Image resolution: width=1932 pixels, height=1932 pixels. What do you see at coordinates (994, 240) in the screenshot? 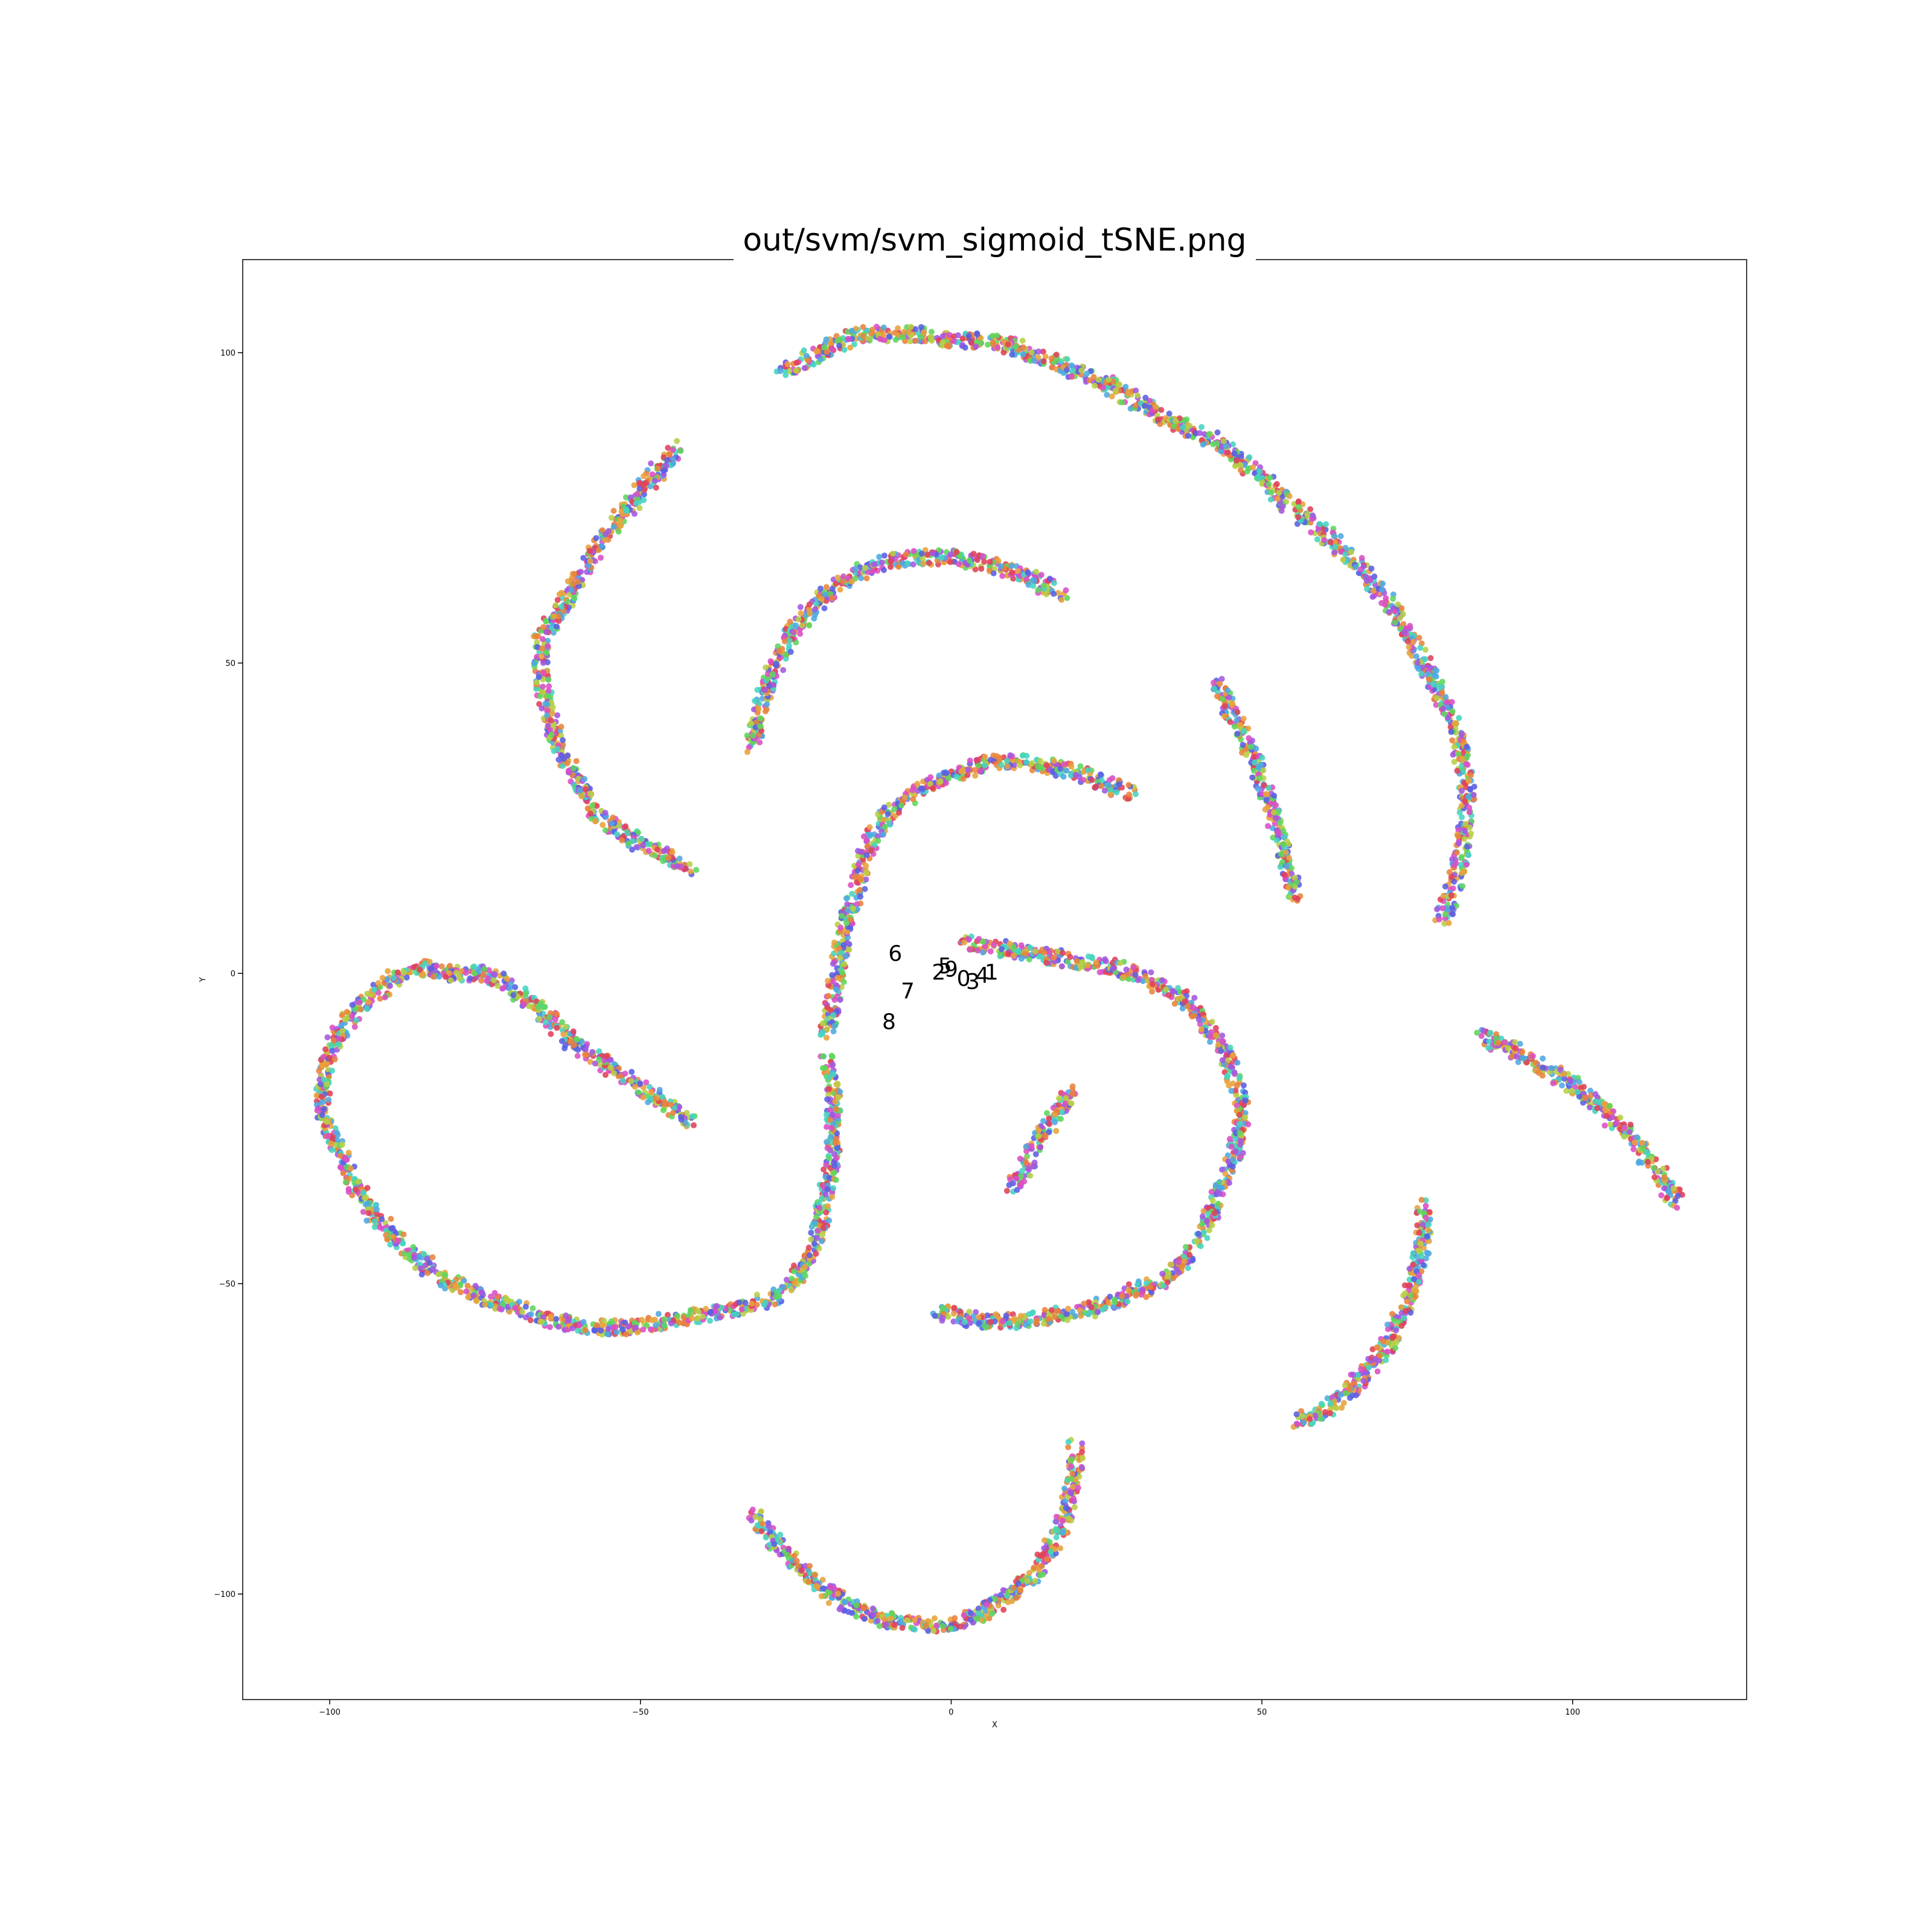
I see `chart-title: out/svm/svm_sigmoid_tSNE.png` at bounding box center [994, 240].